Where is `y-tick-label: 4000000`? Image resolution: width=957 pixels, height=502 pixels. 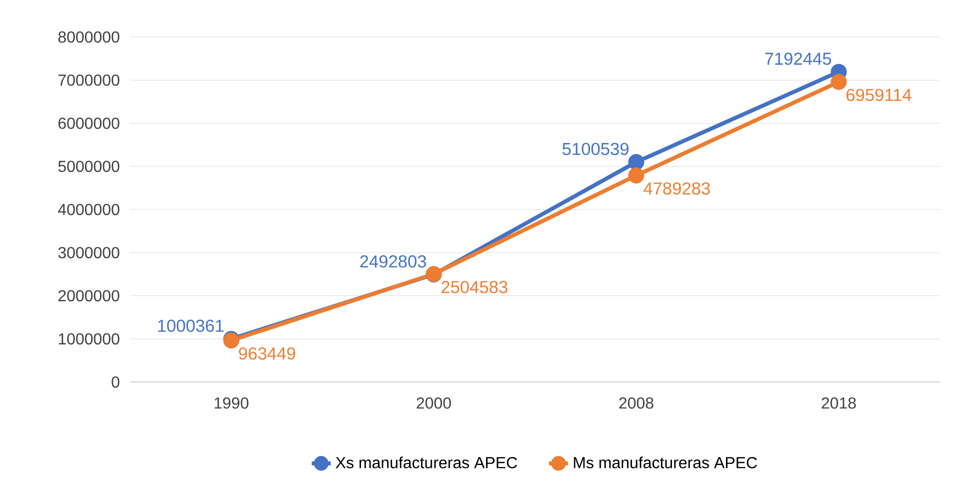
y-tick-label: 4000000 is located at coordinates (89, 210).